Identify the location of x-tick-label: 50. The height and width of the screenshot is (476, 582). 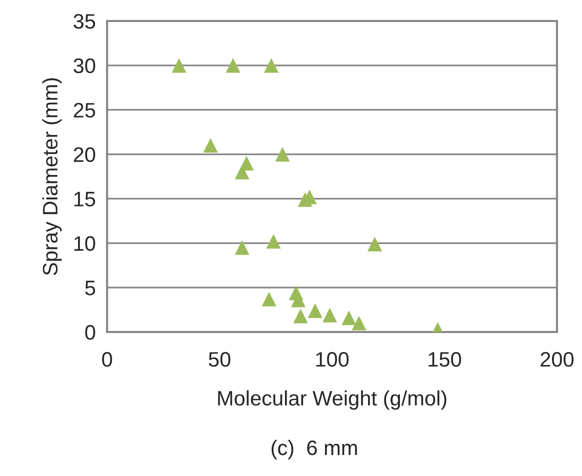
(219, 359).